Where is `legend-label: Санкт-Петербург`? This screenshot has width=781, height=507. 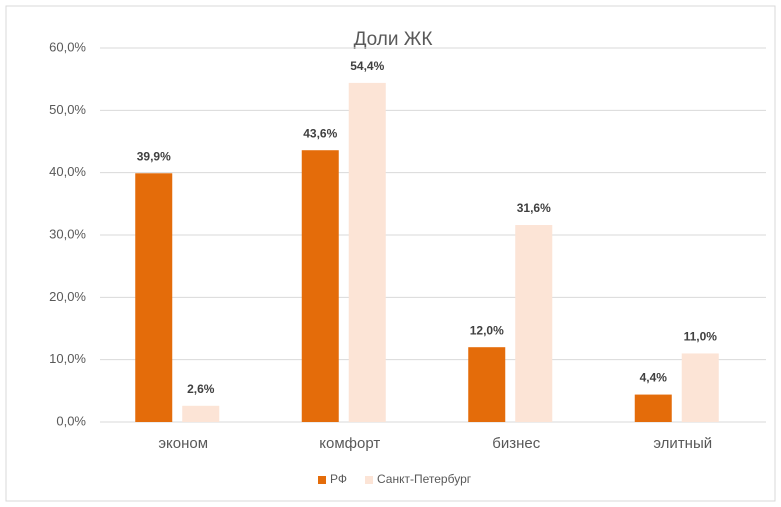
legend-label: Санкт-Петербург is located at coordinates (424, 479).